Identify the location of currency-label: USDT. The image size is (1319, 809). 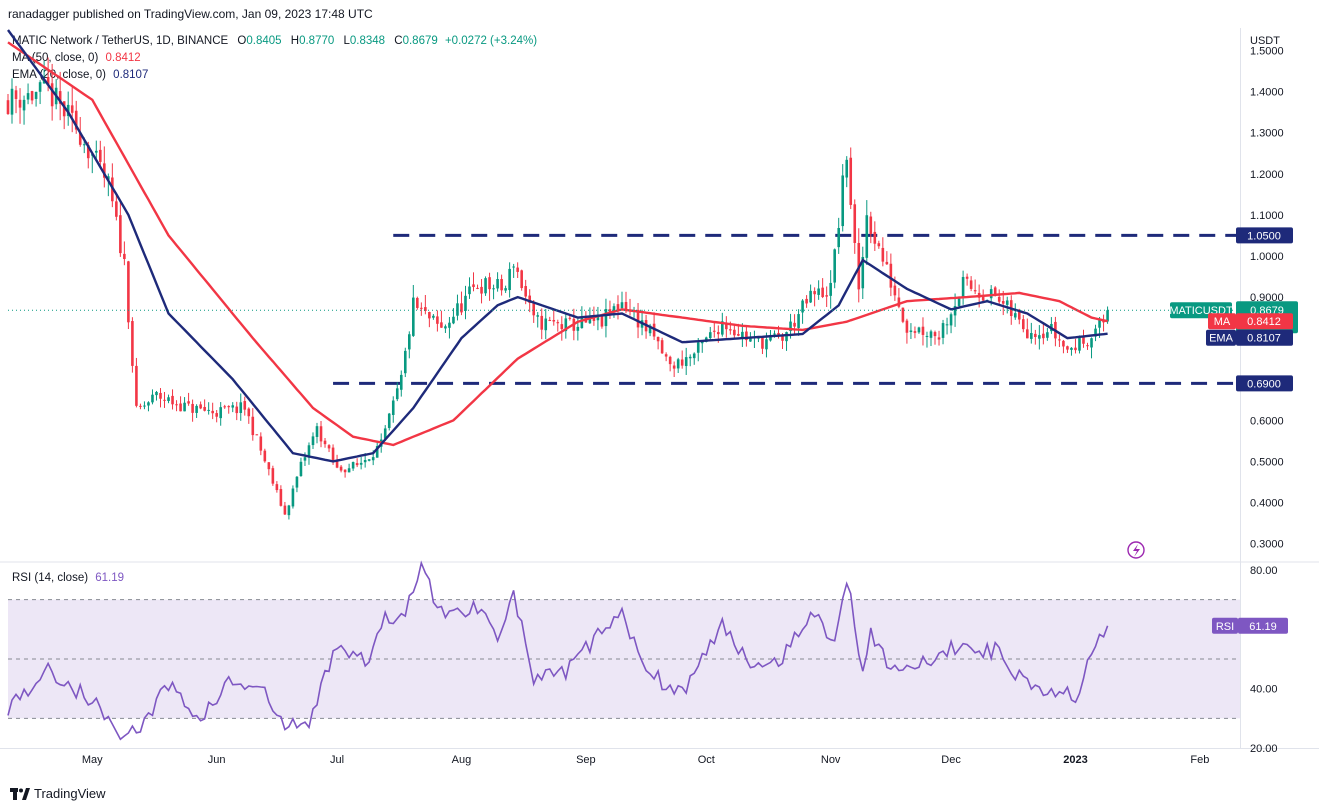
(1265, 41).